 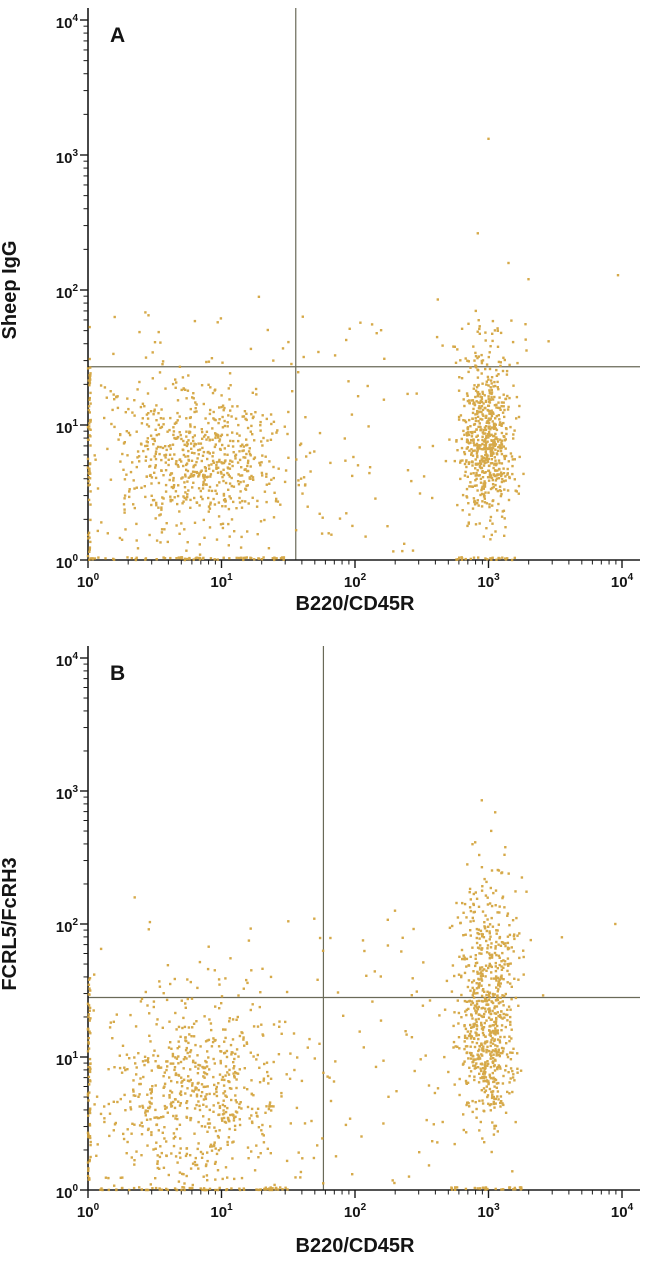 What do you see at coordinates (356, 604) in the screenshot?
I see `panel-a-x-axis-label: B220/CD45R` at bounding box center [356, 604].